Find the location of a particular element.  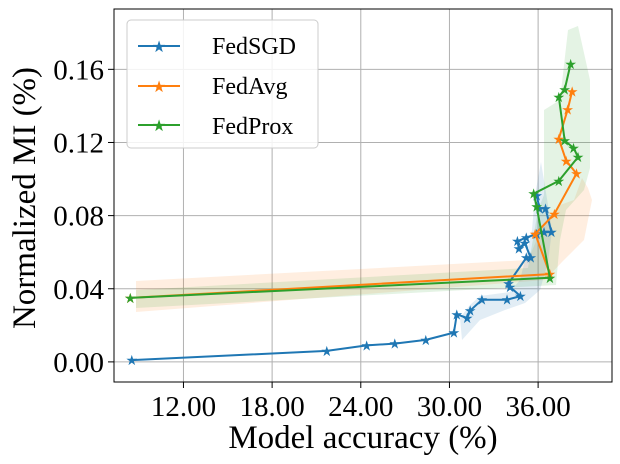

x-tick-label: 24.00 is located at coordinates (360, 407).